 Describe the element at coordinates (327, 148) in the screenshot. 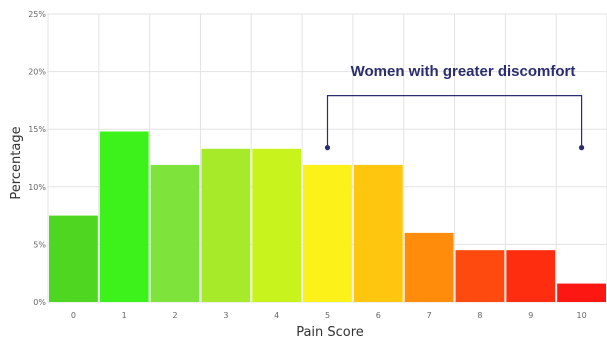

I see `annotation-dot-start` at that location.